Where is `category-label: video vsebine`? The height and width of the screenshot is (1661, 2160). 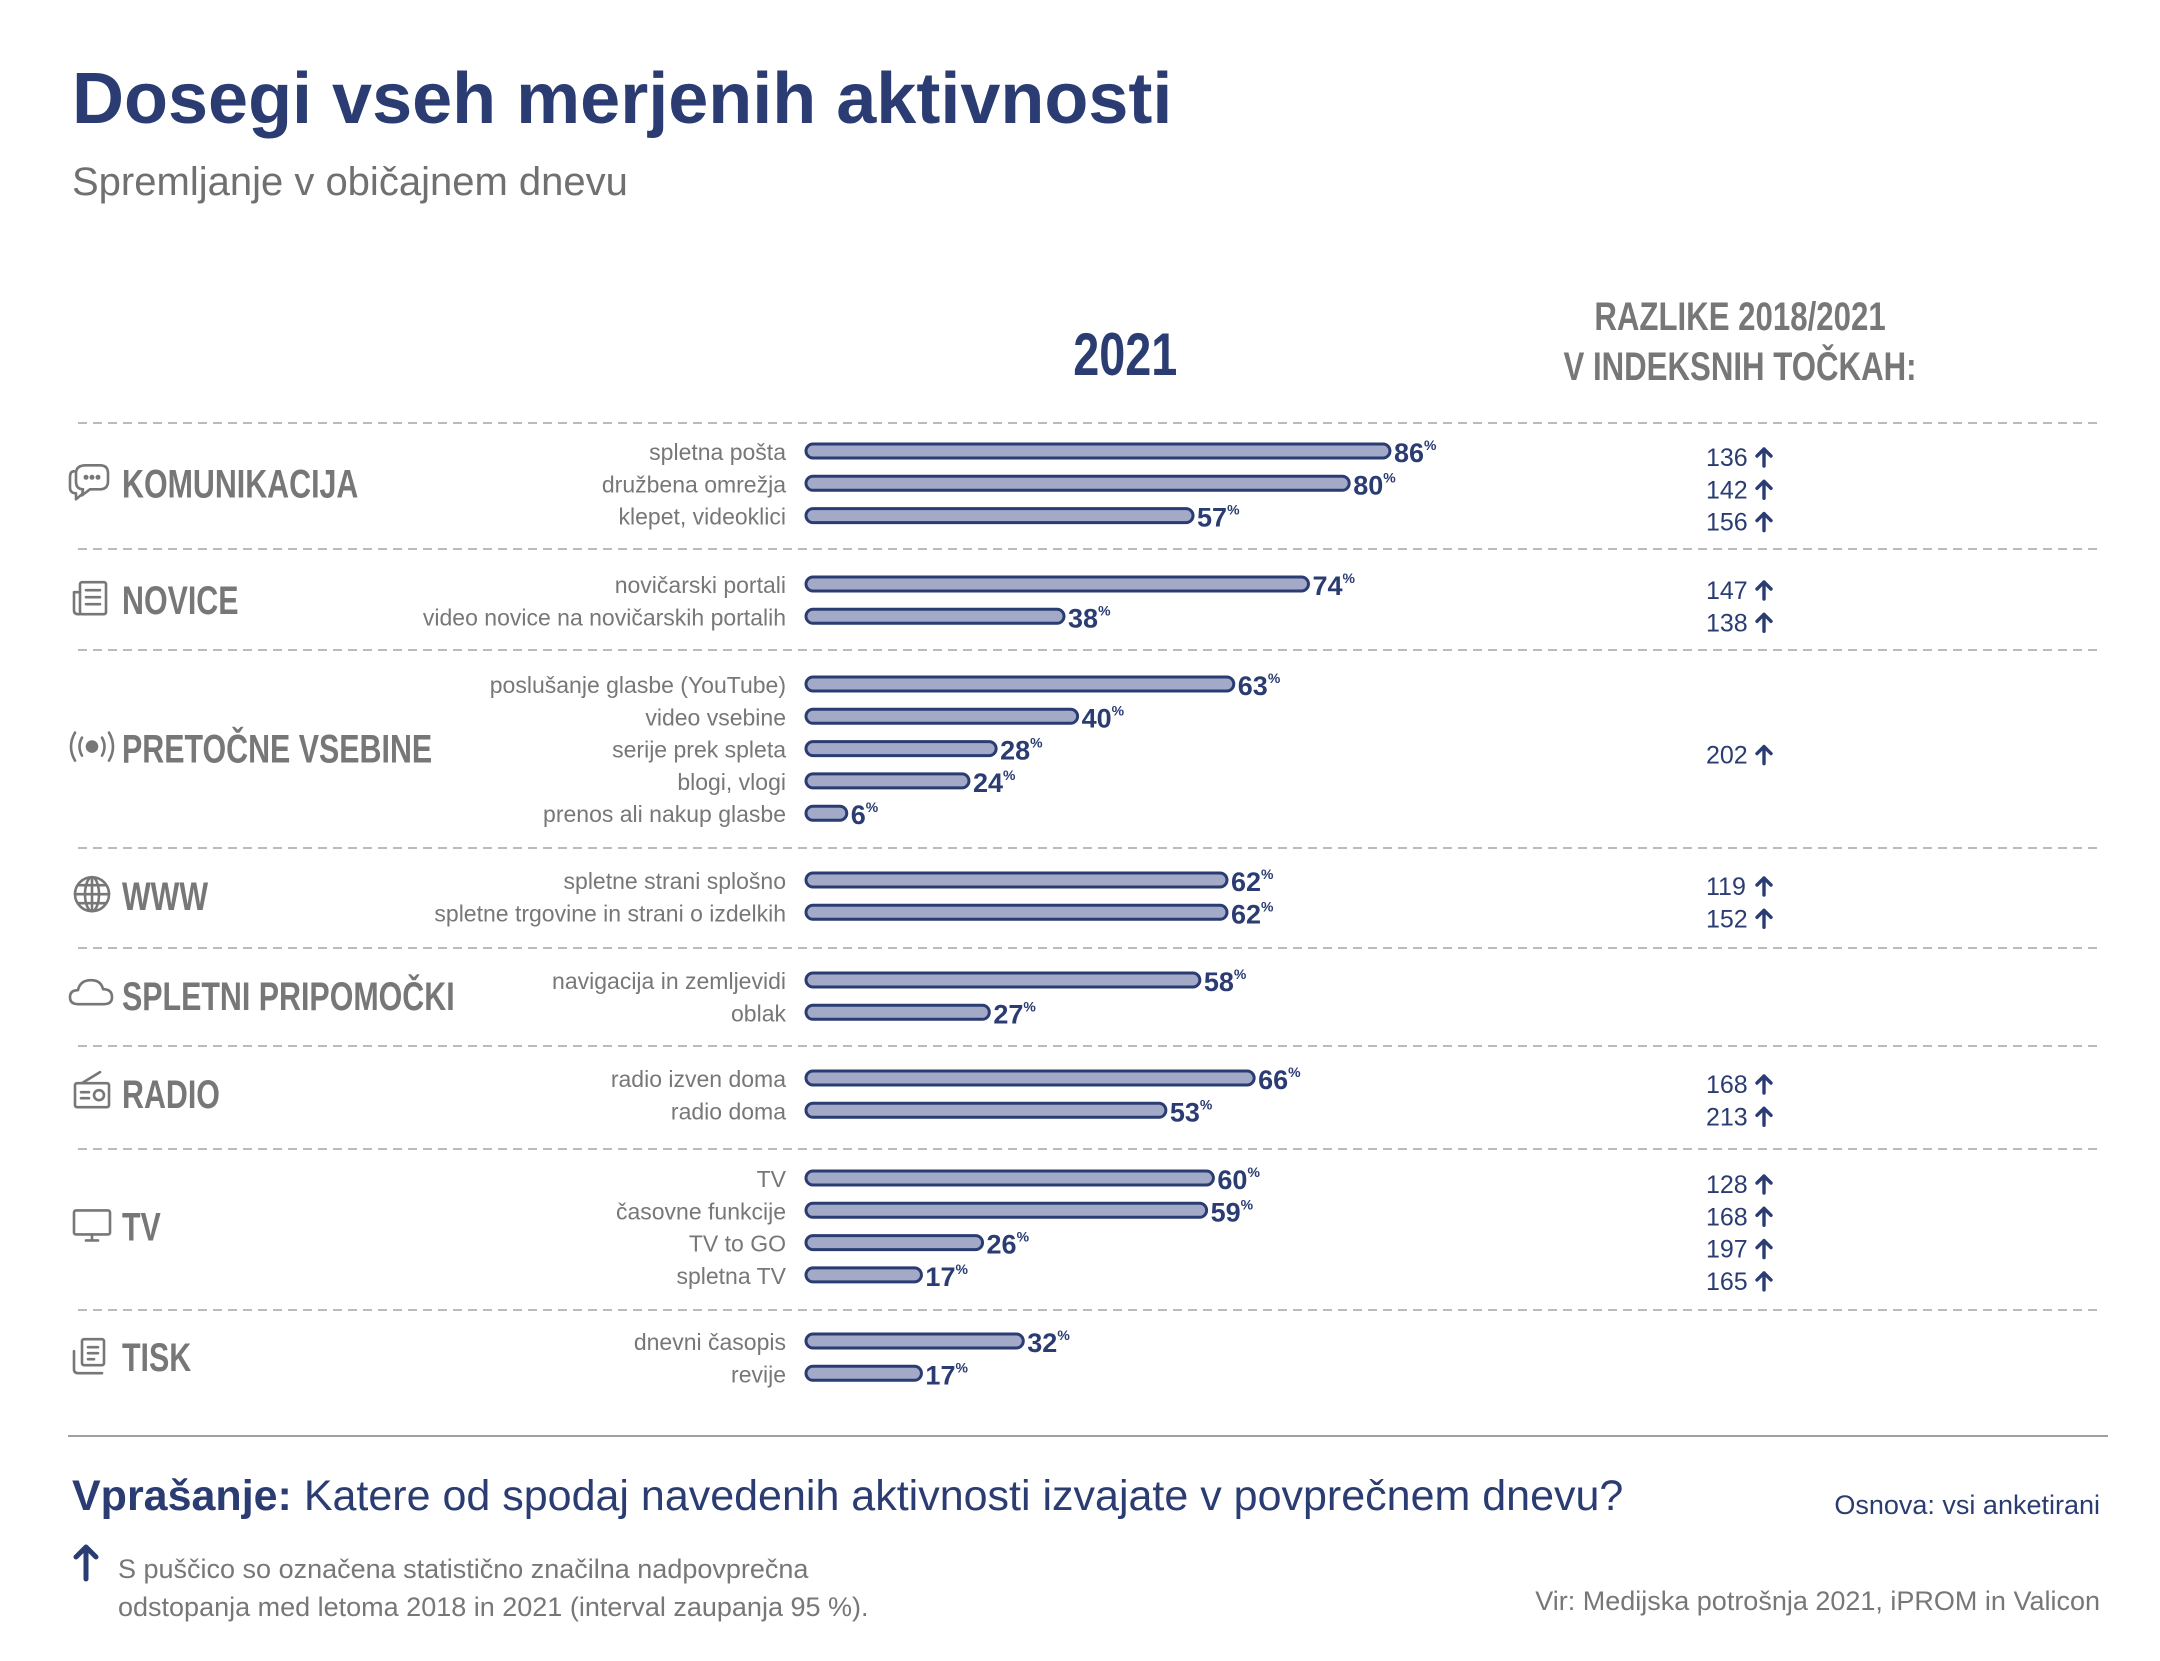
category-label: video vsebine is located at coordinates (715, 717).